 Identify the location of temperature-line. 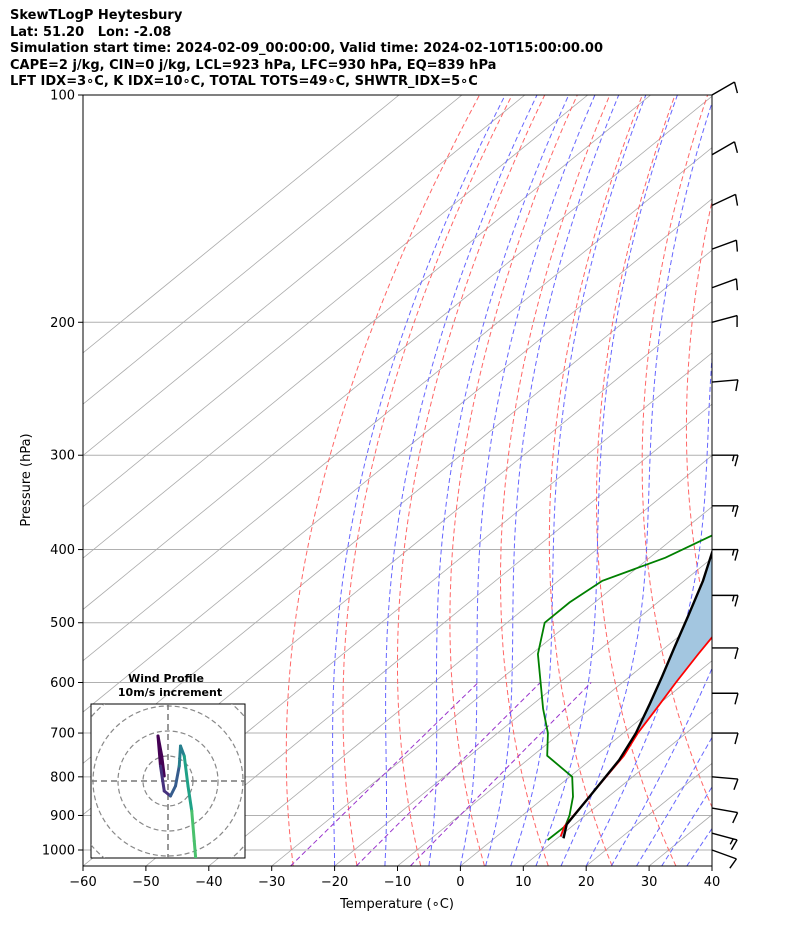
(635, 736).